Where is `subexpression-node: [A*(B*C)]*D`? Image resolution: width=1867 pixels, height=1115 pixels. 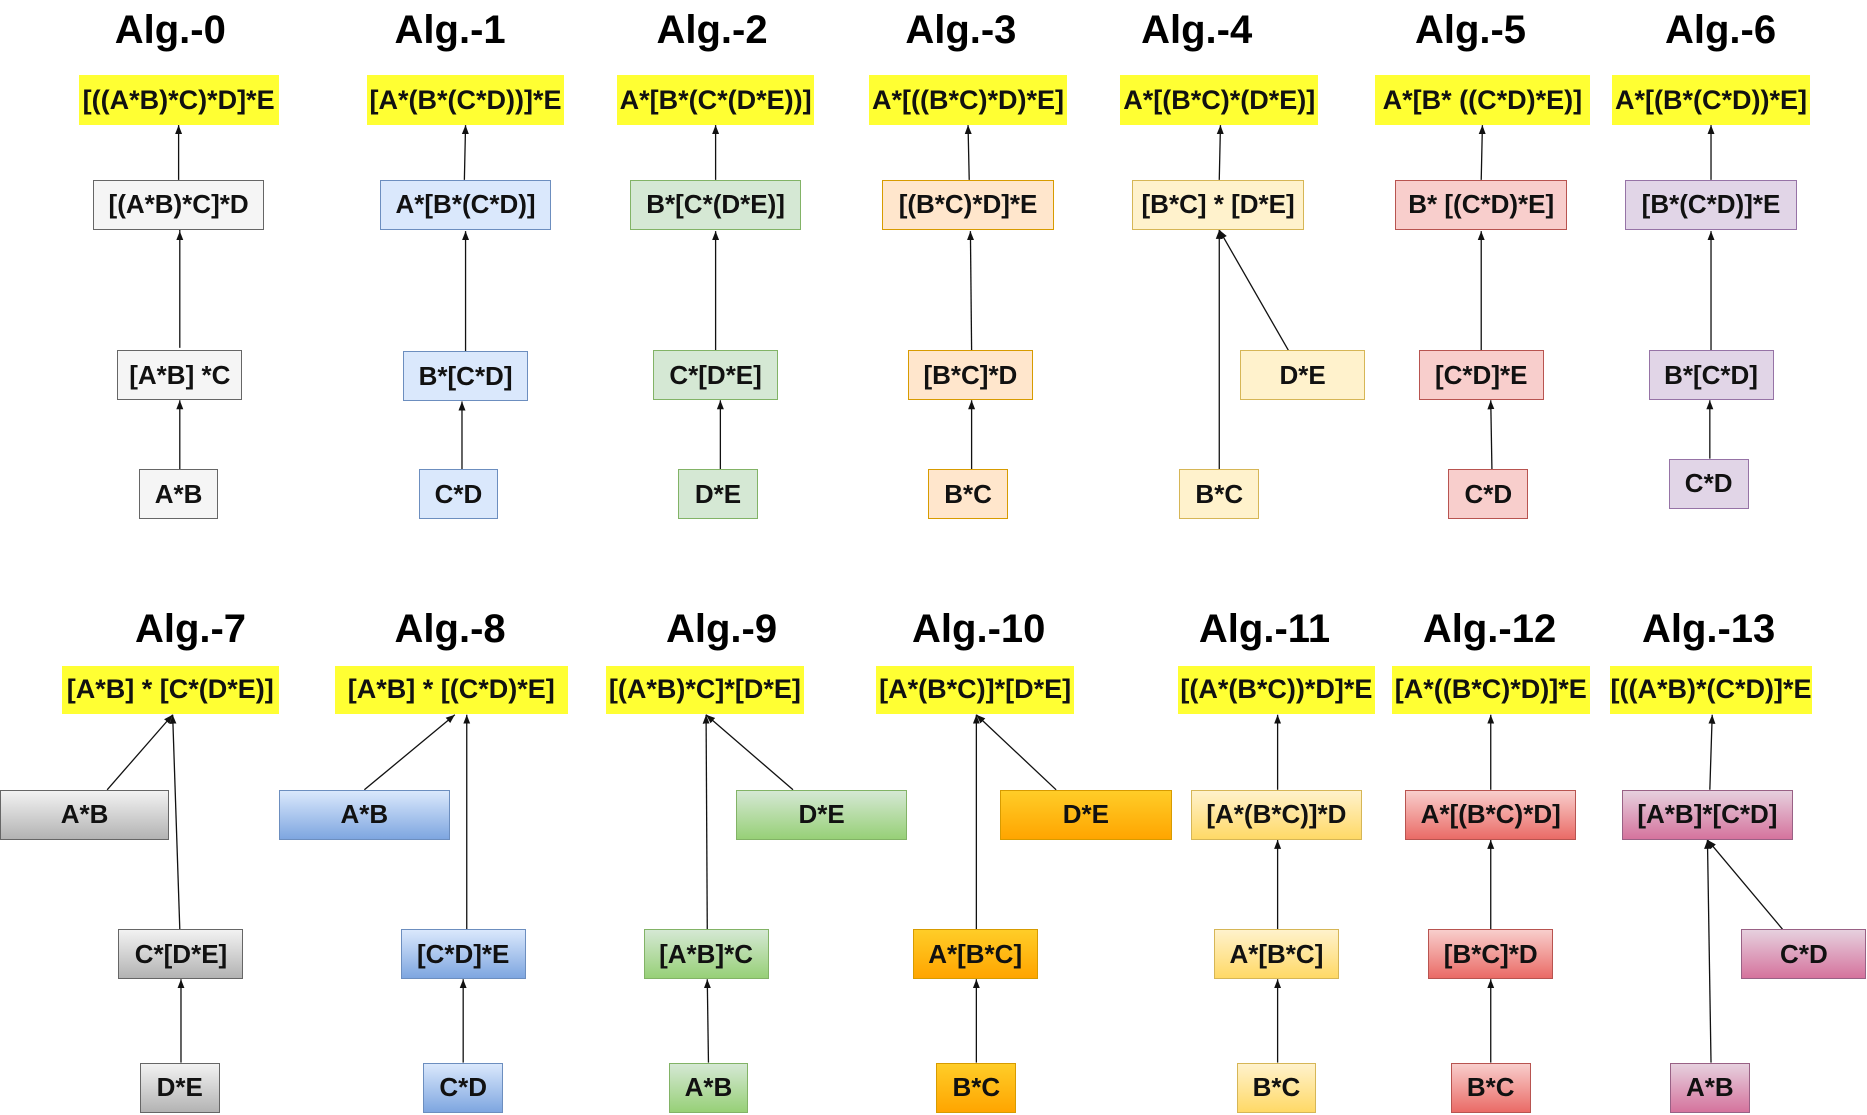
subexpression-node: [A*(B*C)]*D is located at coordinates (1276, 814).